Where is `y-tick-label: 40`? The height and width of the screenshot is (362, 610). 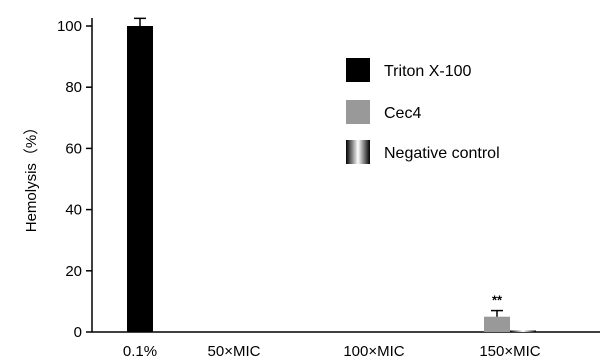
y-tick-label: 40 is located at coordinates (73, 210).